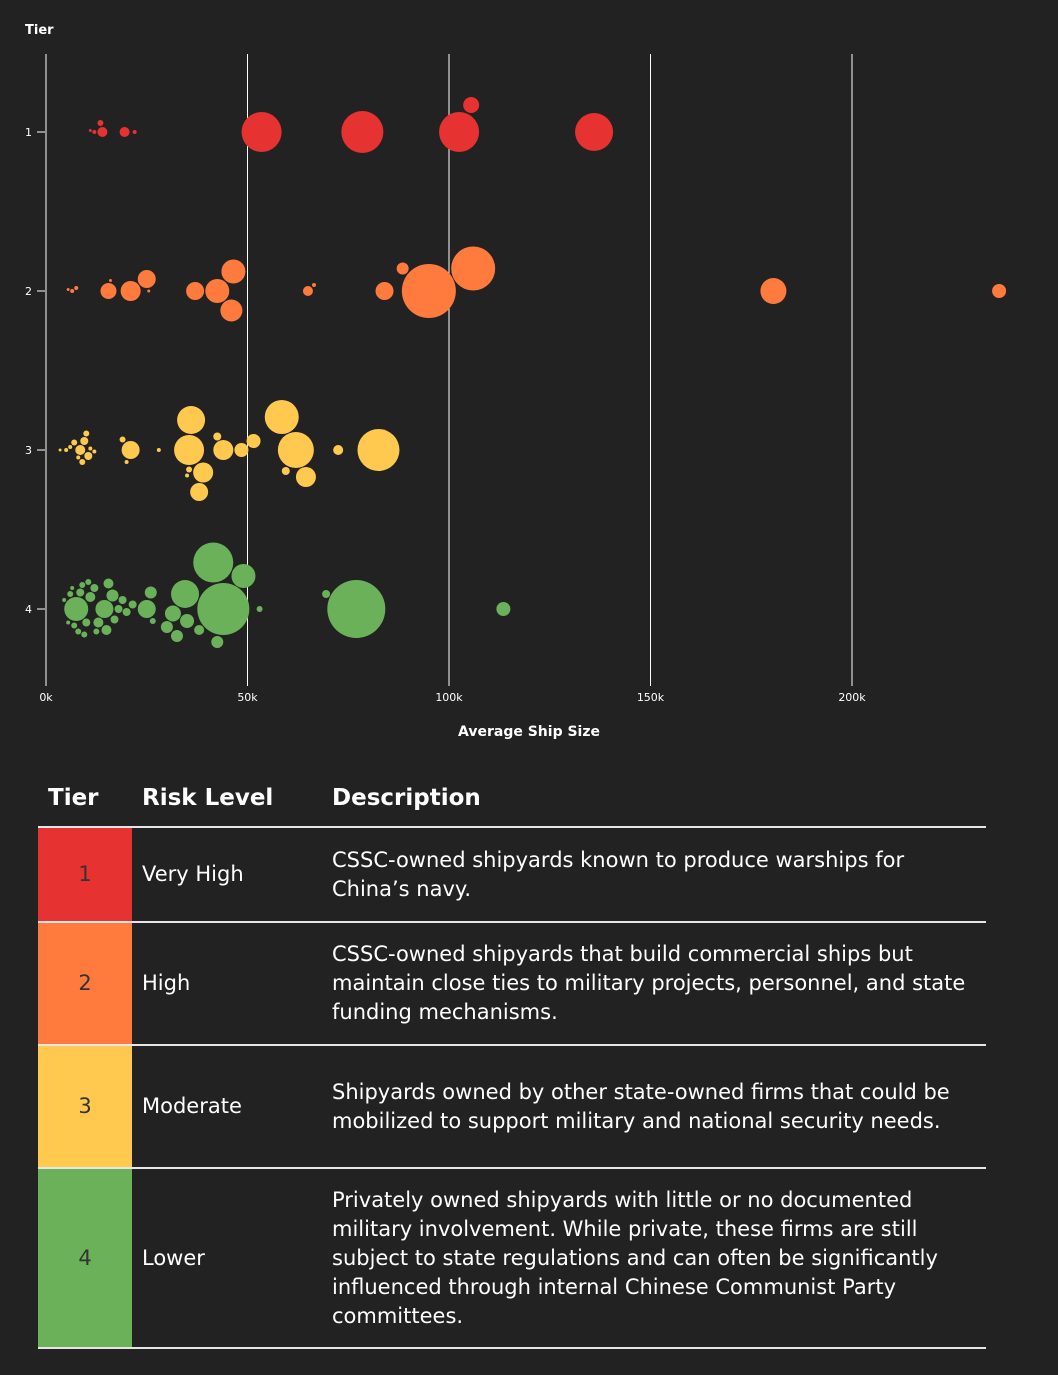 This screenshot has height=1375, width=1058. What do you see at coordinates (35, 371) in the screenshot?
I see `y-axis: 1 2 3 4` at bounding box center [35, 371].